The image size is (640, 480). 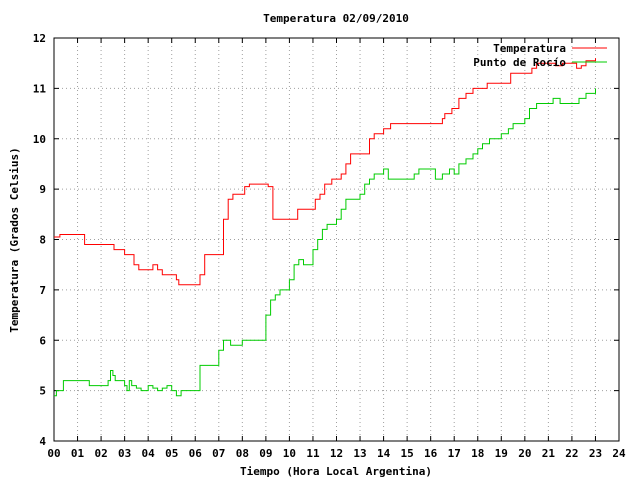 I want to click on y-tick-label: 8, so click(x=42, y=240).